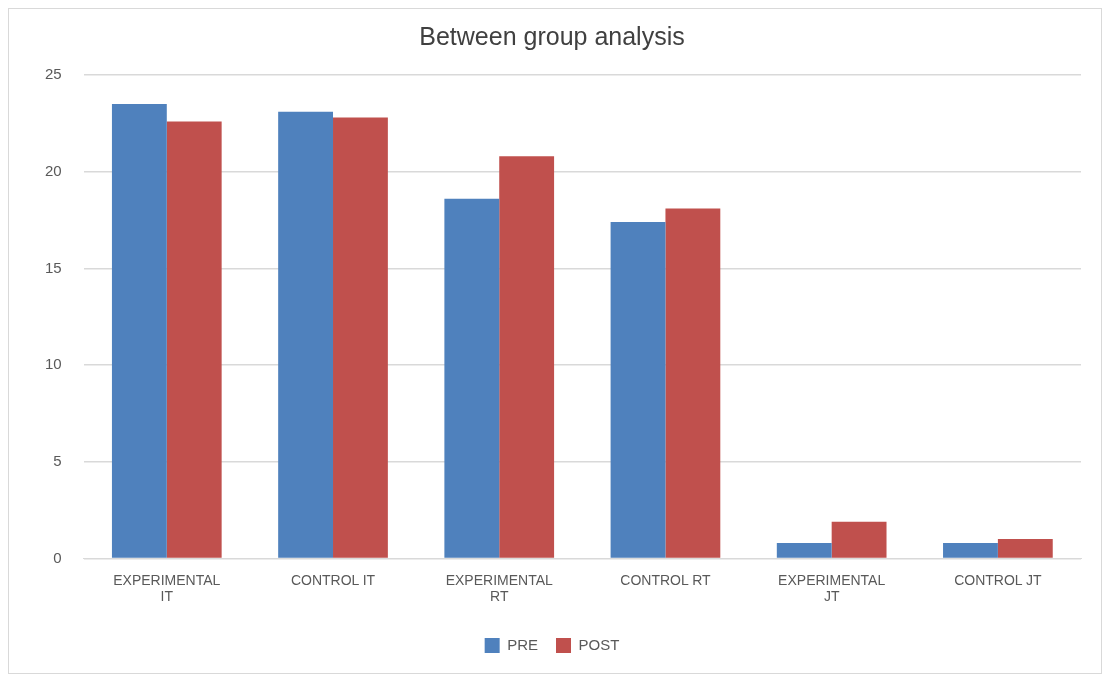 Image resolution: width=1110 pixels, height=682 pixels. Describe the element at coordinates (57, 460) in the screenshot. I see `y-tick-label: 5` at that location.